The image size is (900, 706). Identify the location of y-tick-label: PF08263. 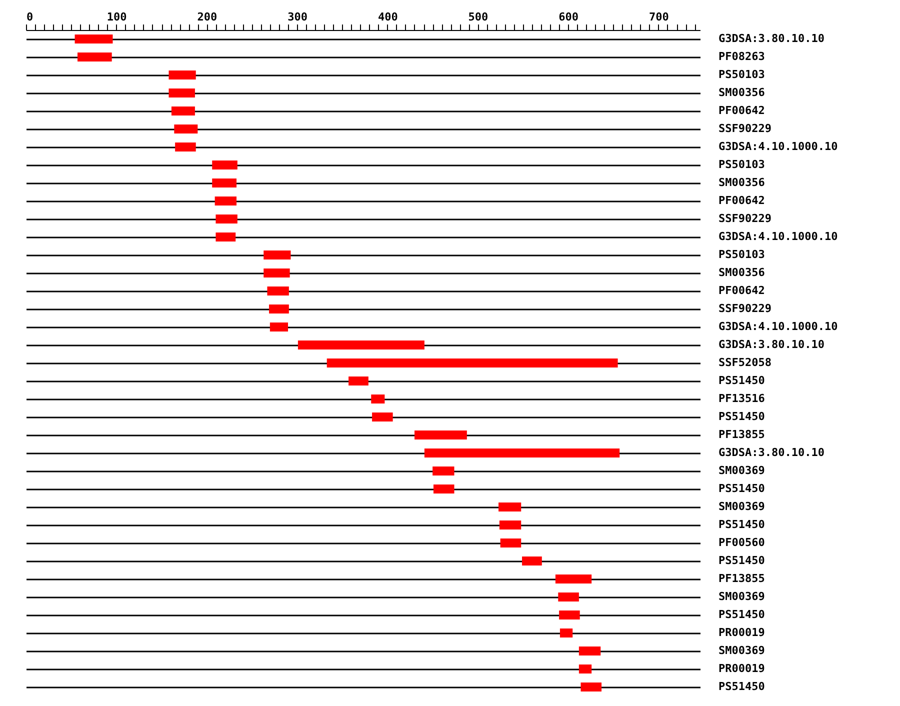
(741, 56).